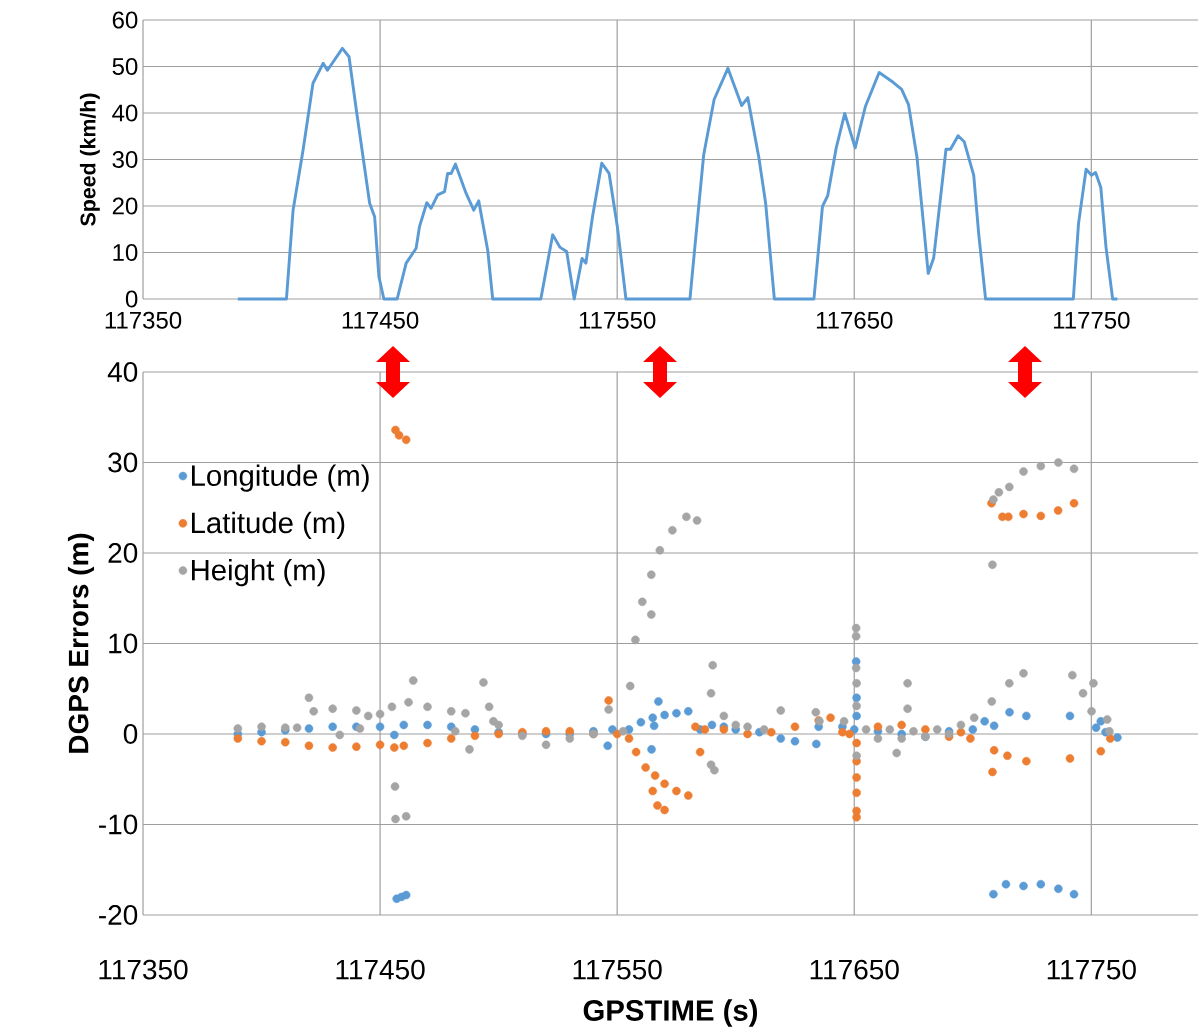 Image resolution: width=1200 pixels, height=1035 pixels. Describe the element at coordinates (280, 478) in the screenshot. I see `legend-label: Longitude (m)` at that location.